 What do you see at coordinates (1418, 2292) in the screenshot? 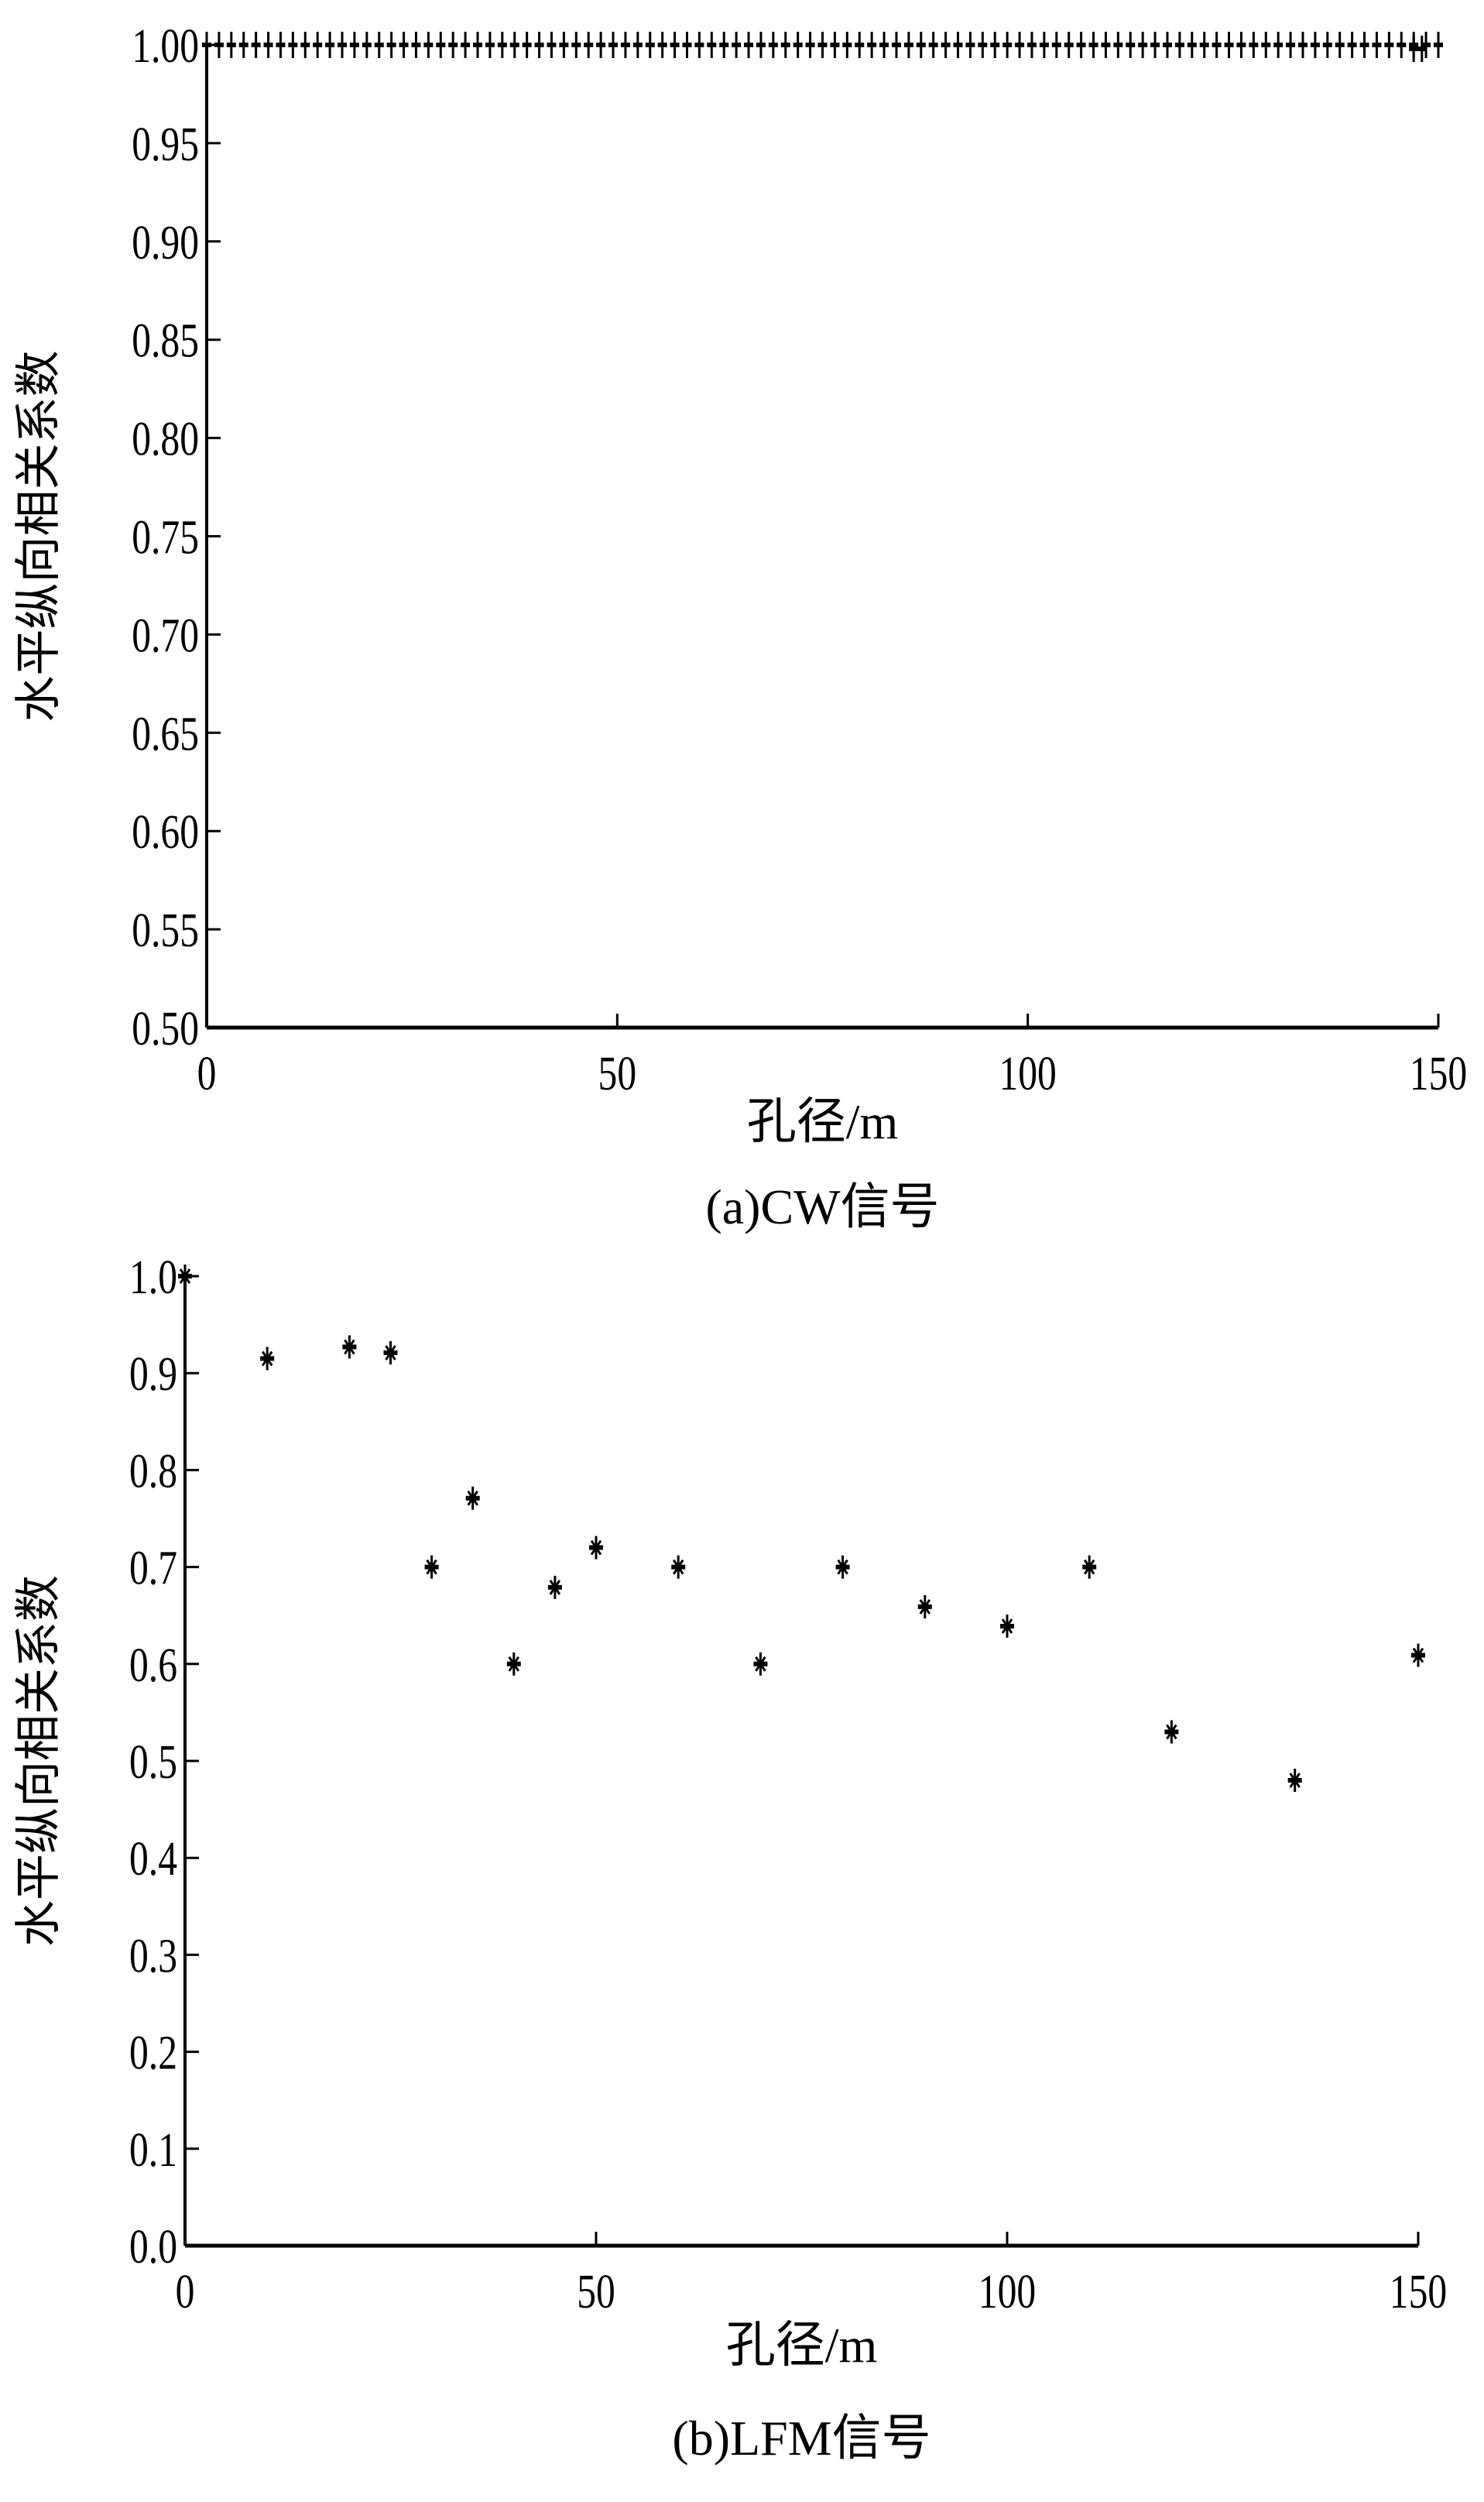
I see `x-tick-label: 150` at bounding box center [1418, 2292].